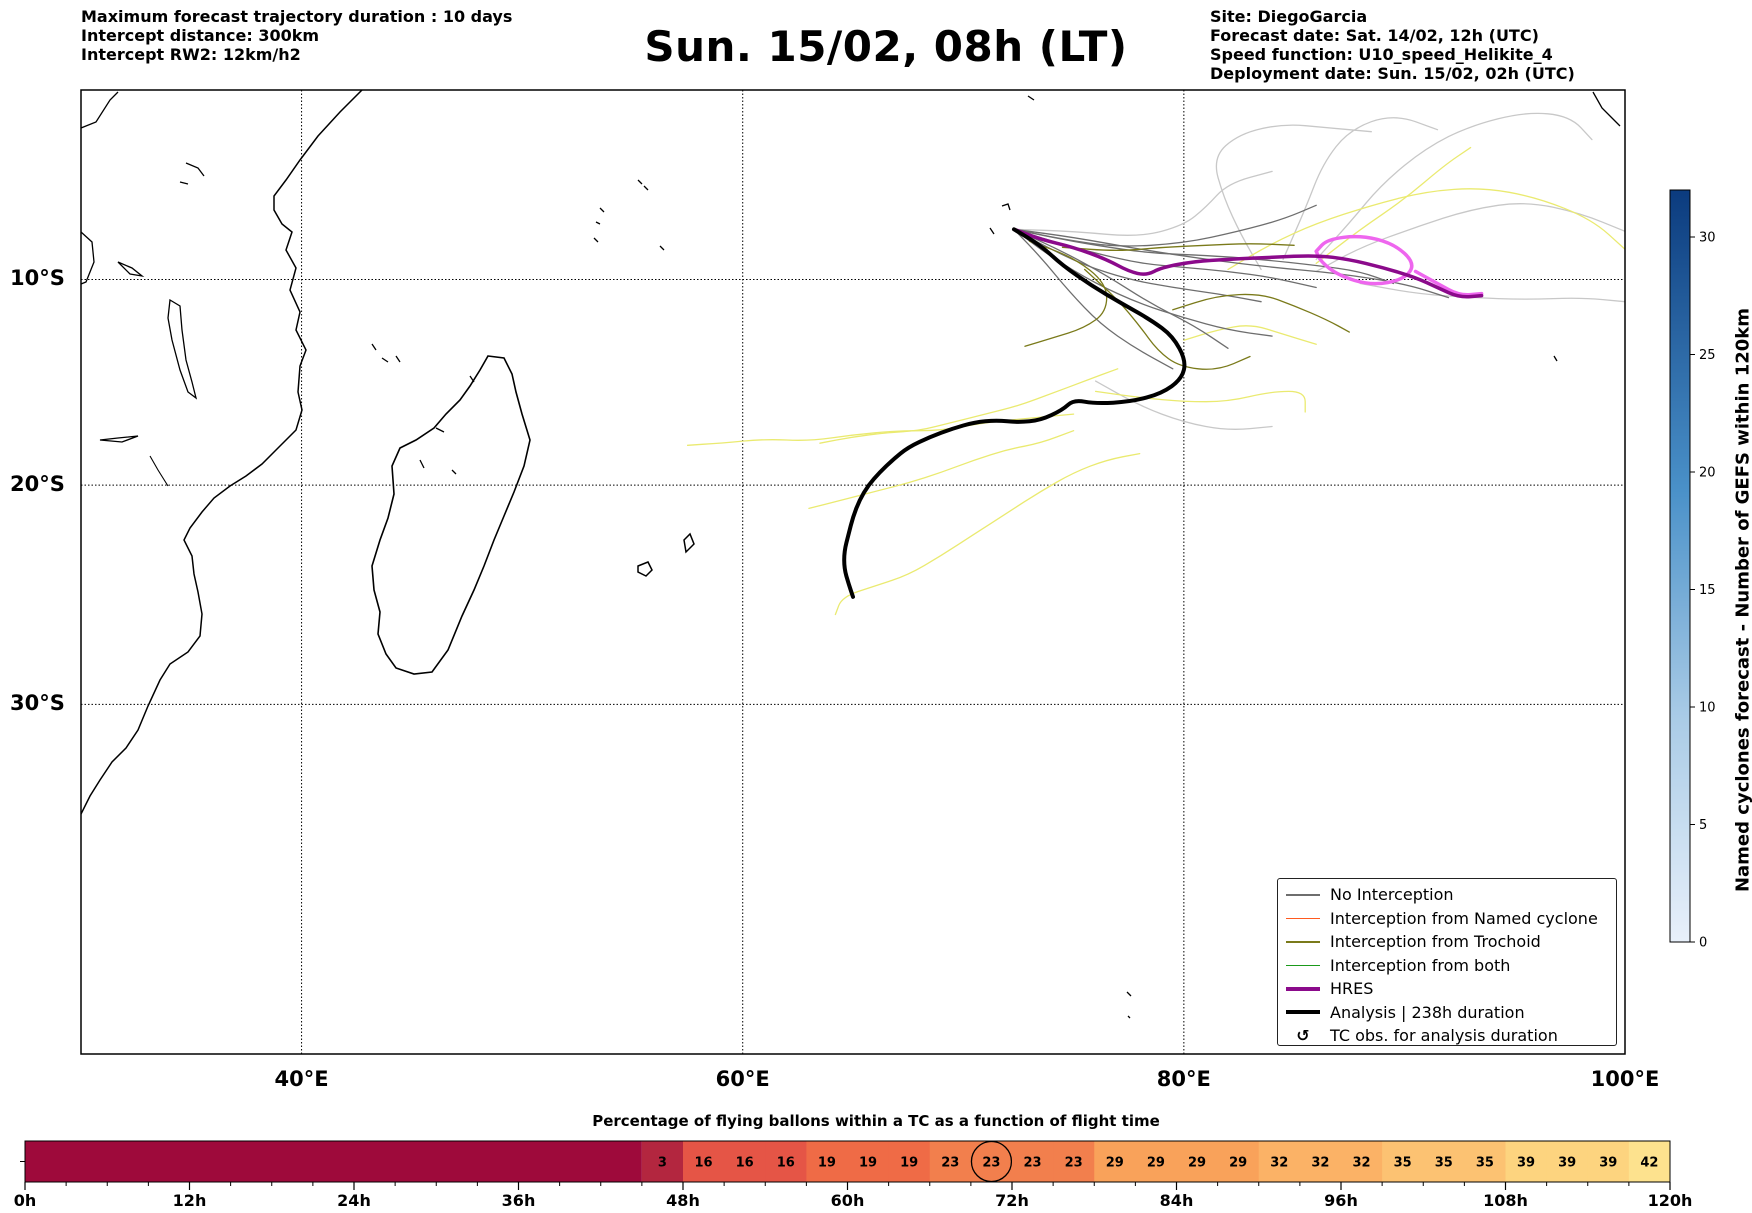  Describe the element at coordinates (200, 35) in the screenshot. I see `intercept-distance-line: Intercept distance: 300km` at that location.